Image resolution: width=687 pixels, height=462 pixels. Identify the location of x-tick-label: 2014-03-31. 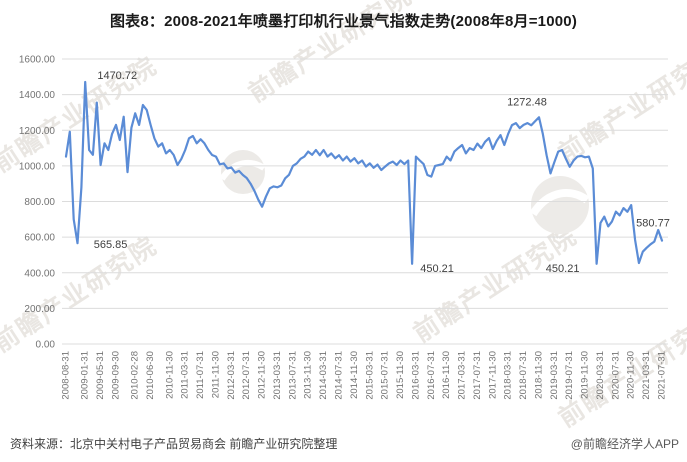
(323, 375).